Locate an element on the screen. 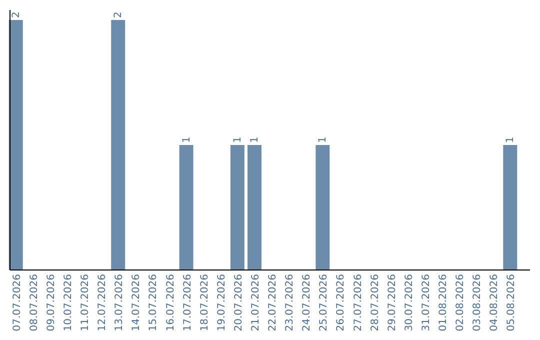 The height and width of the screenshot is (340, 540). x-tick-label: 07.07.2026 is located at coordinates (17, 303).